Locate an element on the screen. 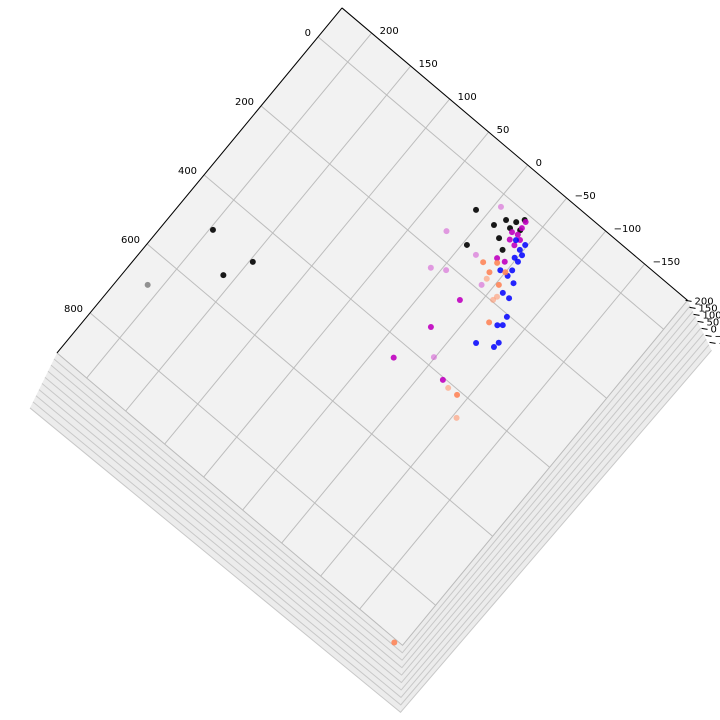  z-tick-label: 200 is located at coordinates (704, 301).